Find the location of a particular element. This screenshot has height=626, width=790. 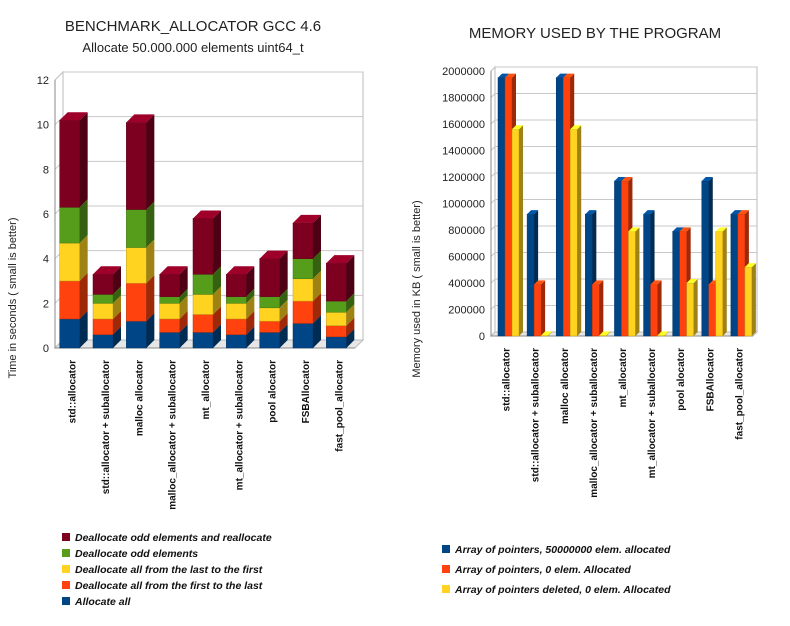

chart2-x-tick-label: std::allocator is located at coordinates (507, 379).